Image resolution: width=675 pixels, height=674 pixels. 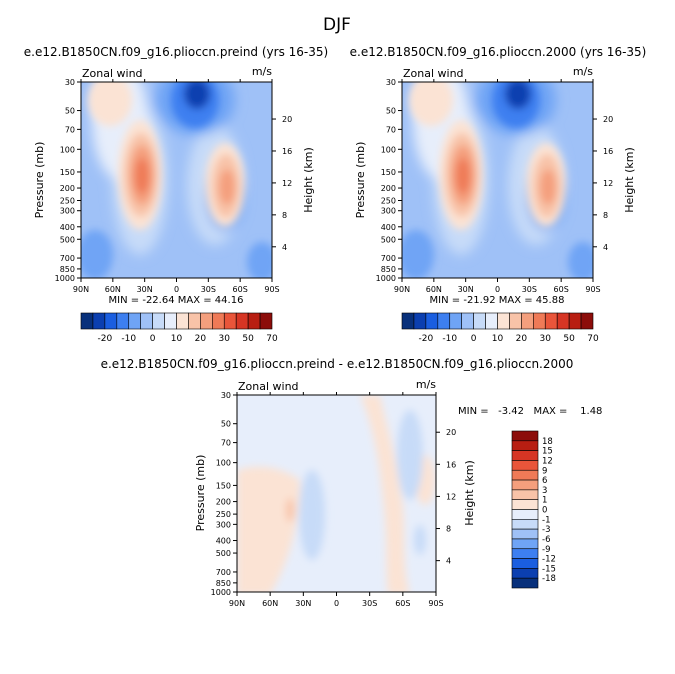 I want to click on y-tick-label: 850, so click(x=388, y=269).